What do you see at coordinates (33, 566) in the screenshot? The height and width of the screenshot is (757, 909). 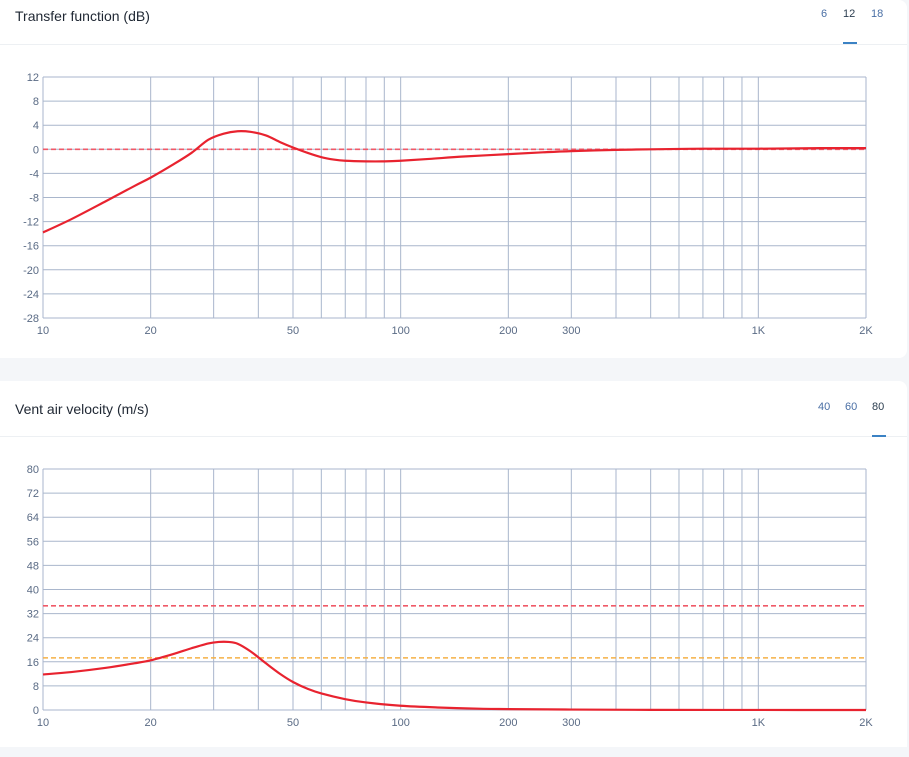 I see `y-tick-label: 48` at bounding box center [33, 566].